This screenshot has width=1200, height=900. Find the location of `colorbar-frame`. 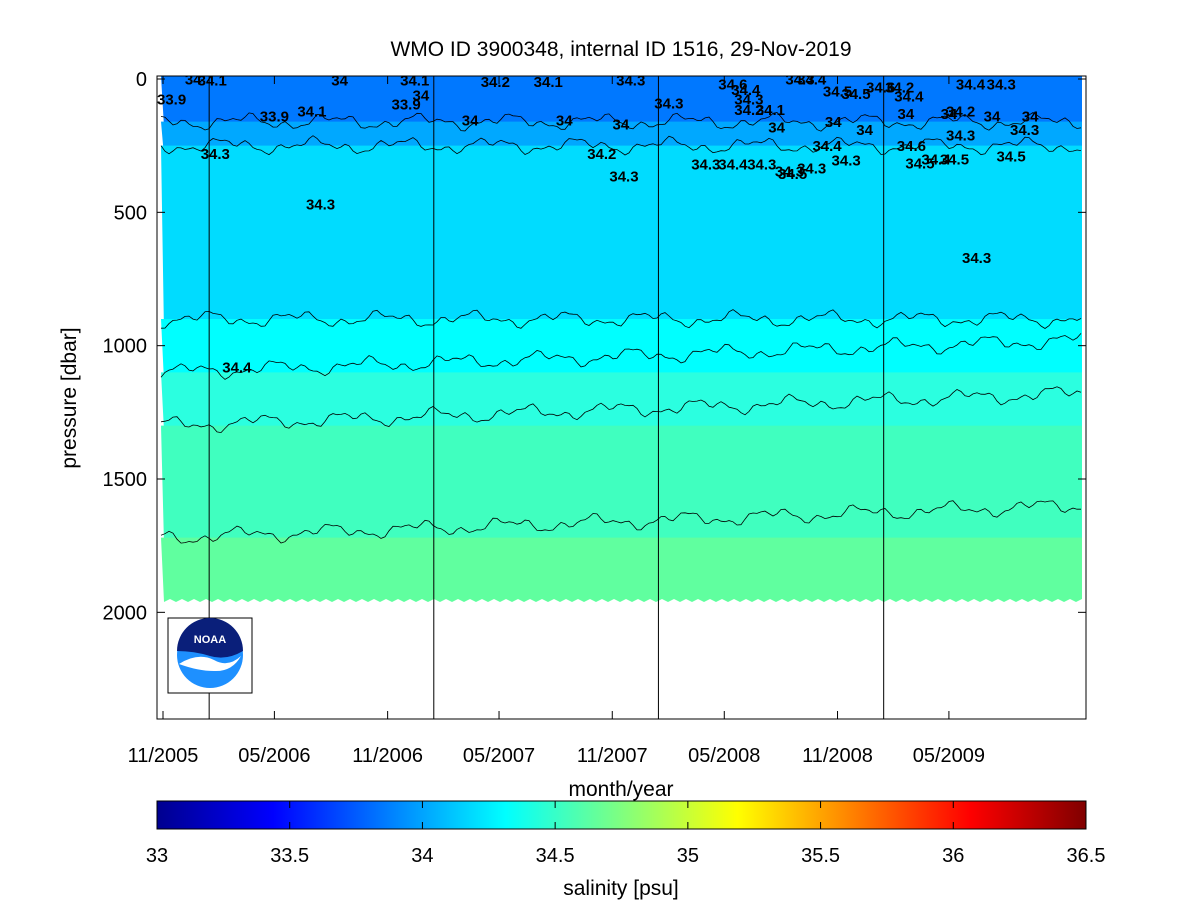

colorbar-frame is located at coordinates (621, 815).